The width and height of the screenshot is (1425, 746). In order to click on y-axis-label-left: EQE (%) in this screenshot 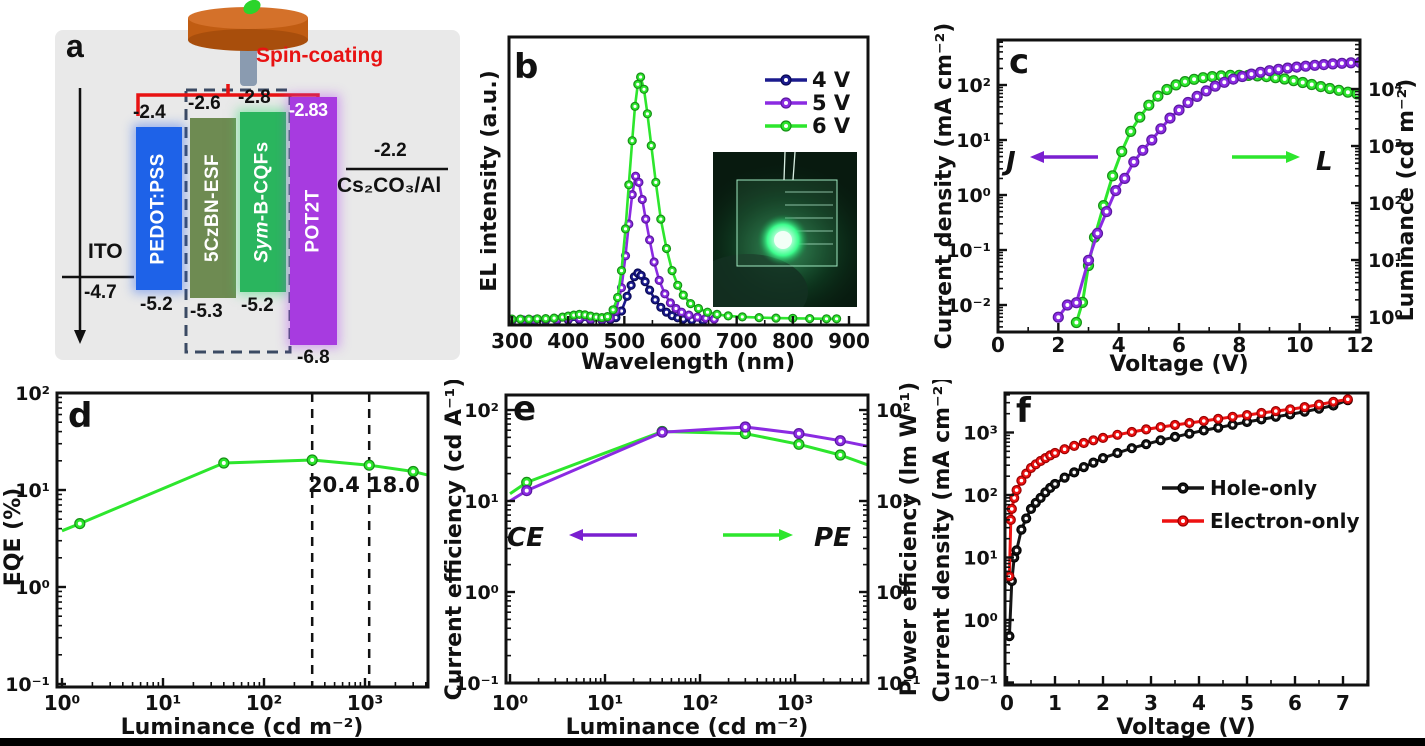, I will do `click(13, 537)`.